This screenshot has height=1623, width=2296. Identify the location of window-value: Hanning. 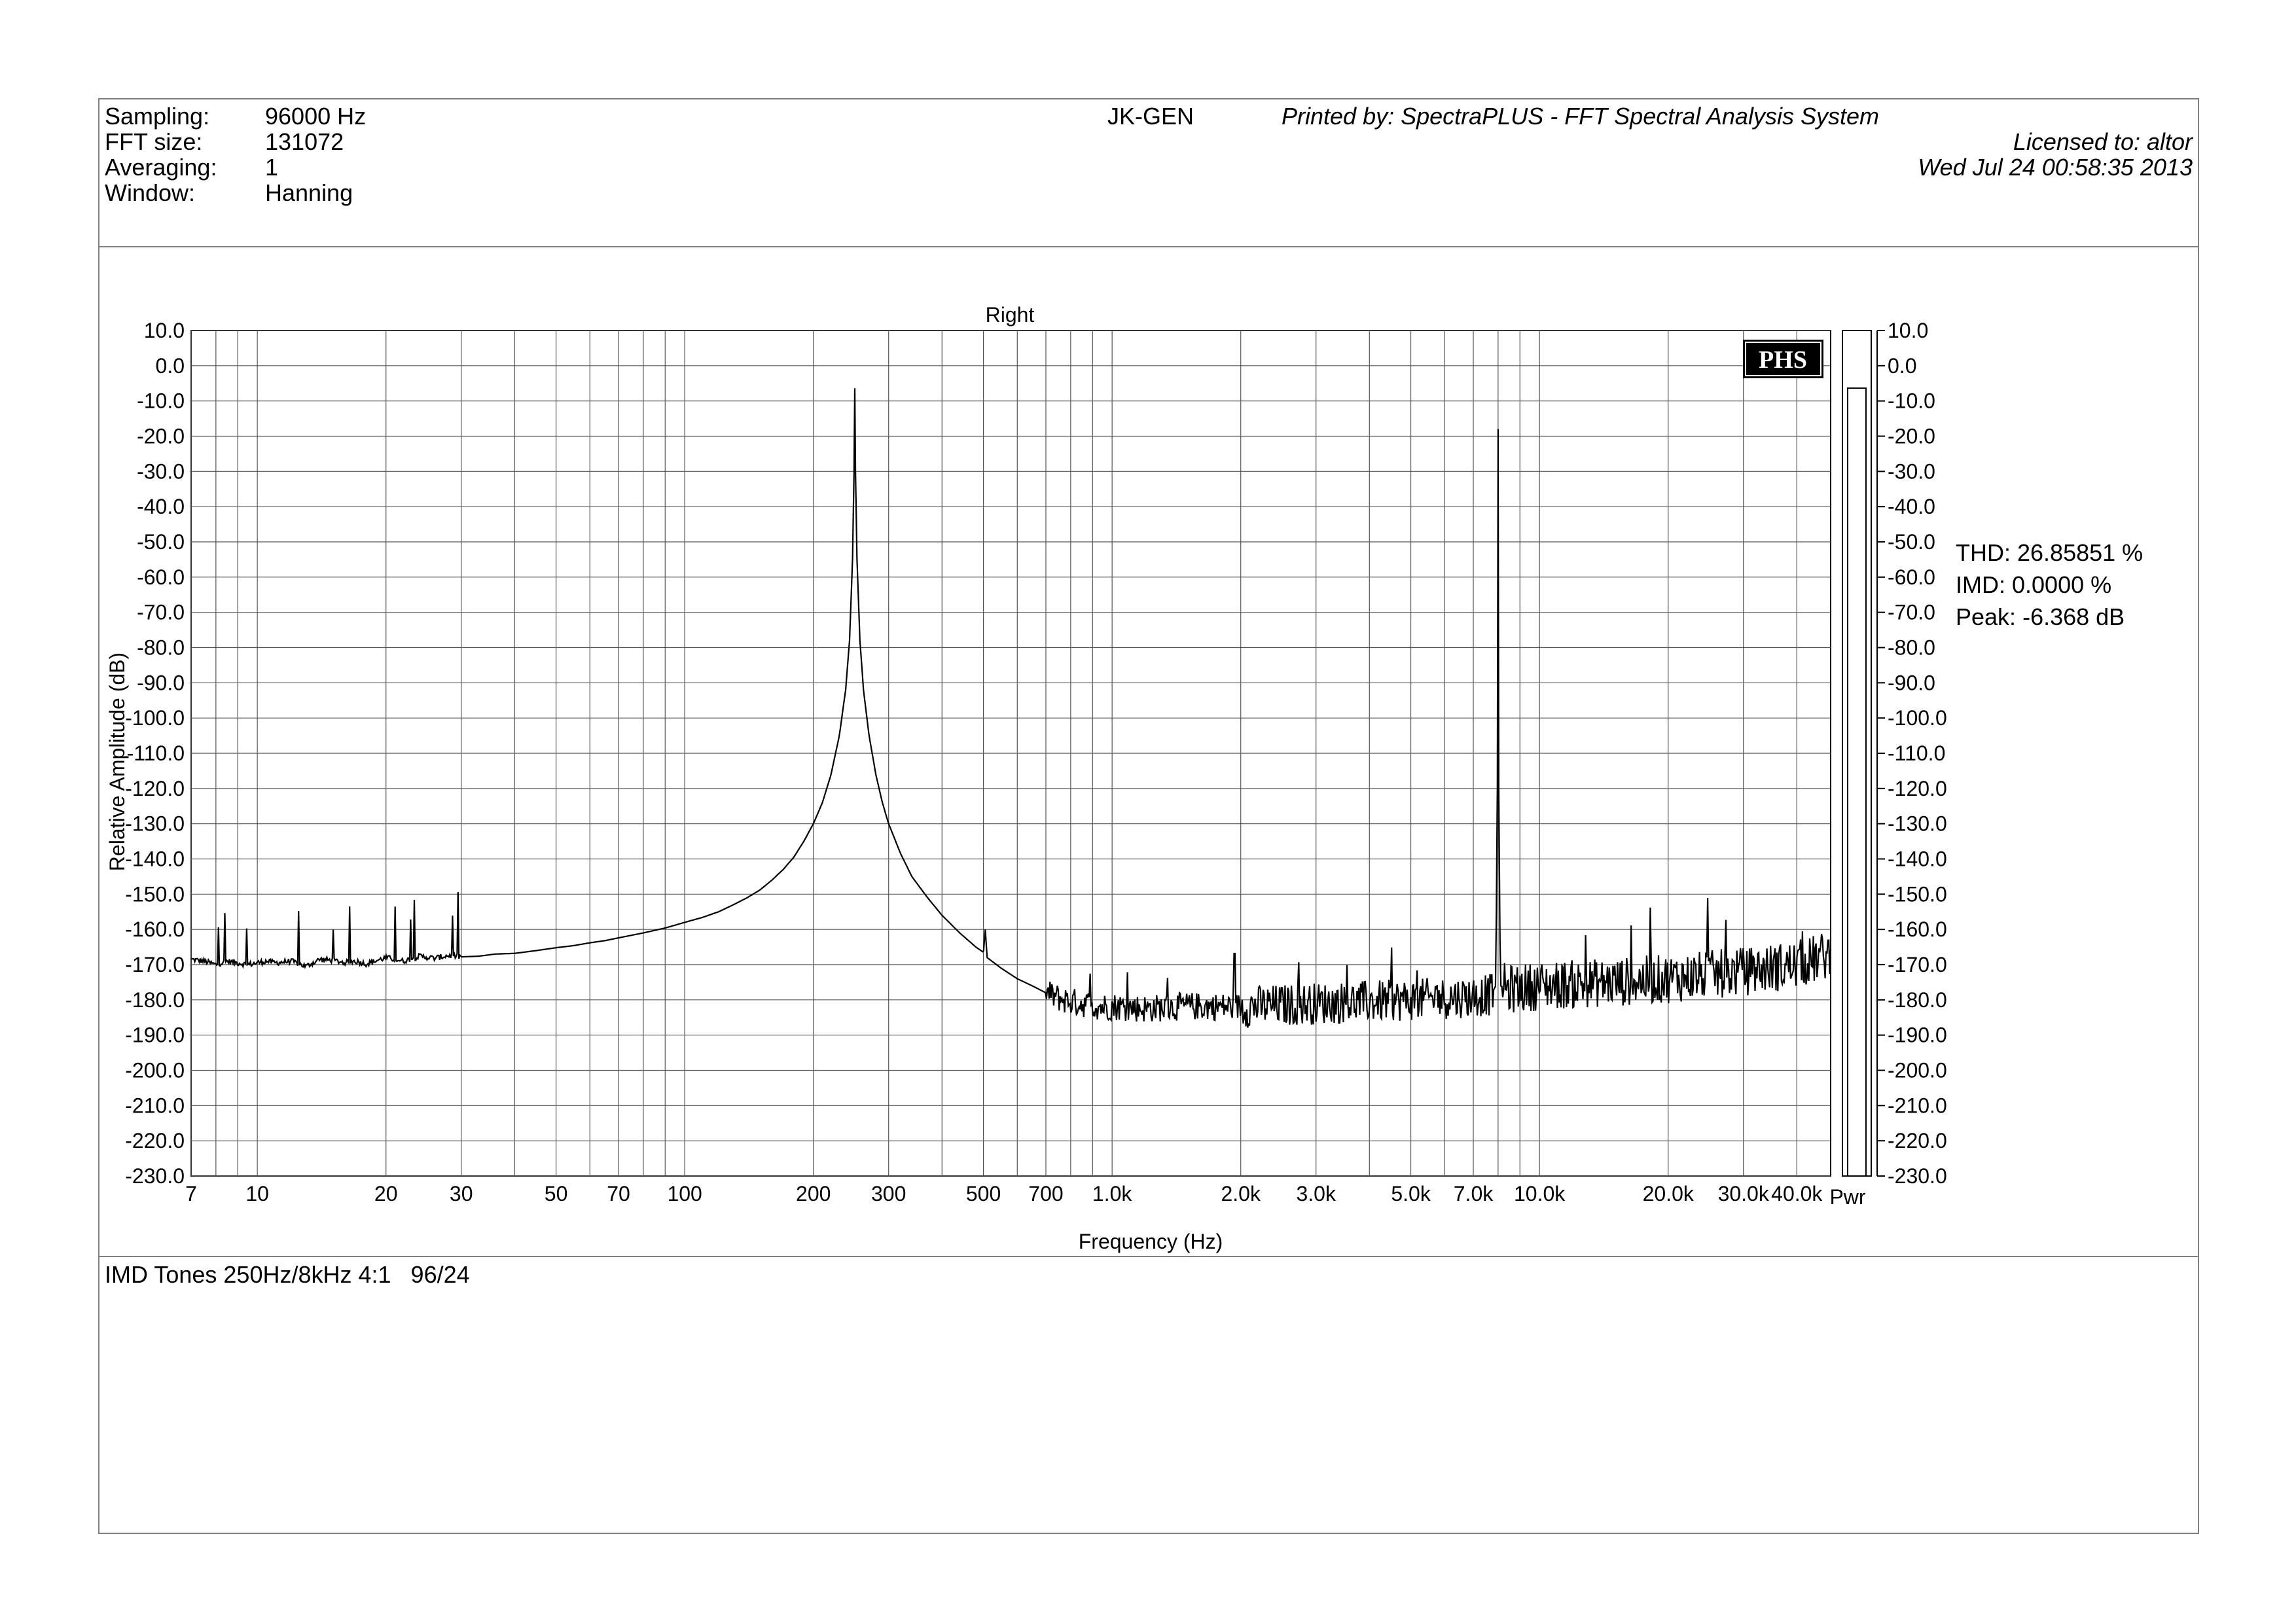
(309, 193).